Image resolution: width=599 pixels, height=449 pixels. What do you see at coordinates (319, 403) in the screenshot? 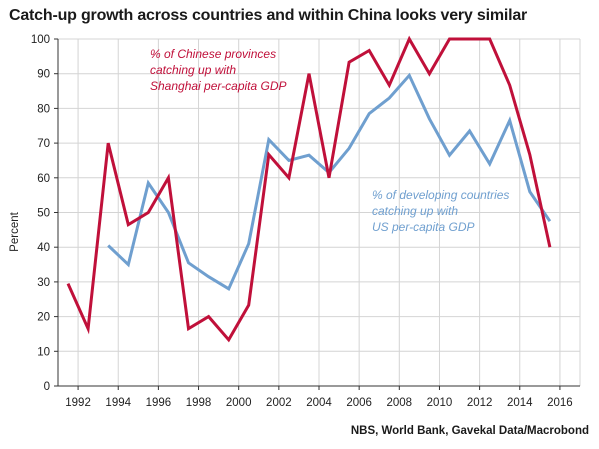
I see `x-tick-label: 2004` at bounding box center [319, 403].